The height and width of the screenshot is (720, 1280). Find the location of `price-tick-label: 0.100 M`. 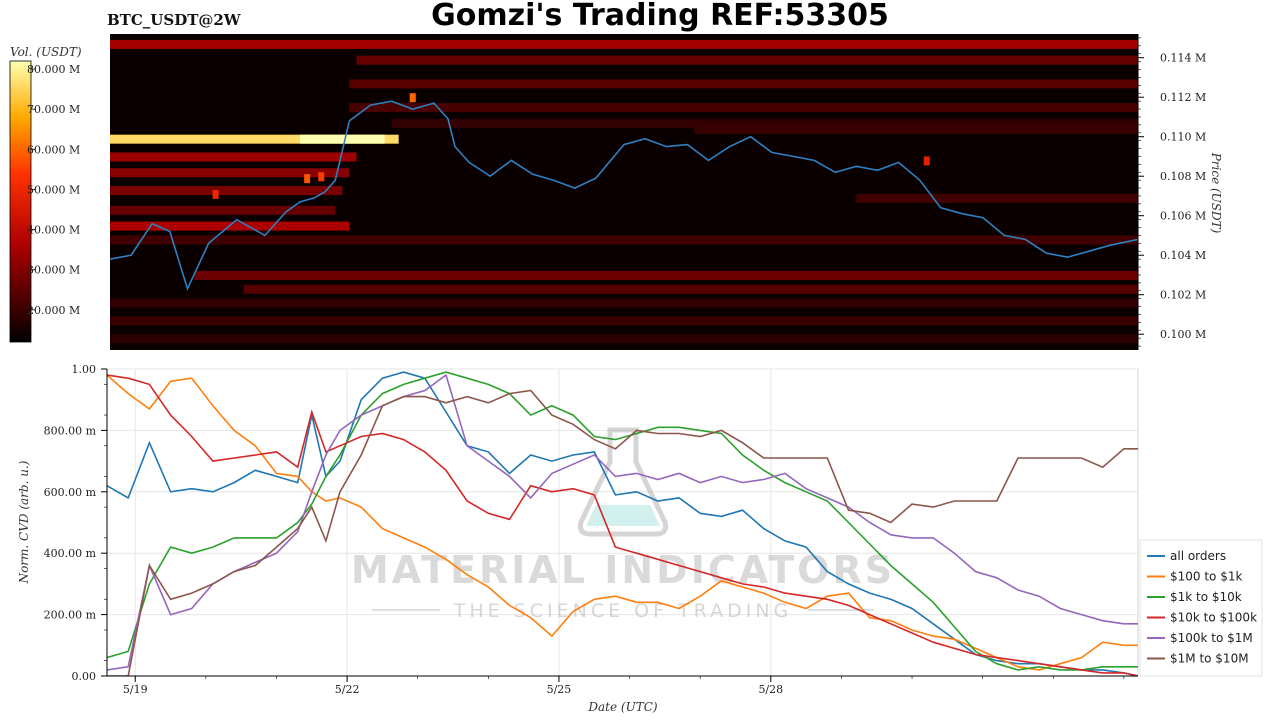

price-tick-label: 0.100 M is located at coordinates (1183, 334).